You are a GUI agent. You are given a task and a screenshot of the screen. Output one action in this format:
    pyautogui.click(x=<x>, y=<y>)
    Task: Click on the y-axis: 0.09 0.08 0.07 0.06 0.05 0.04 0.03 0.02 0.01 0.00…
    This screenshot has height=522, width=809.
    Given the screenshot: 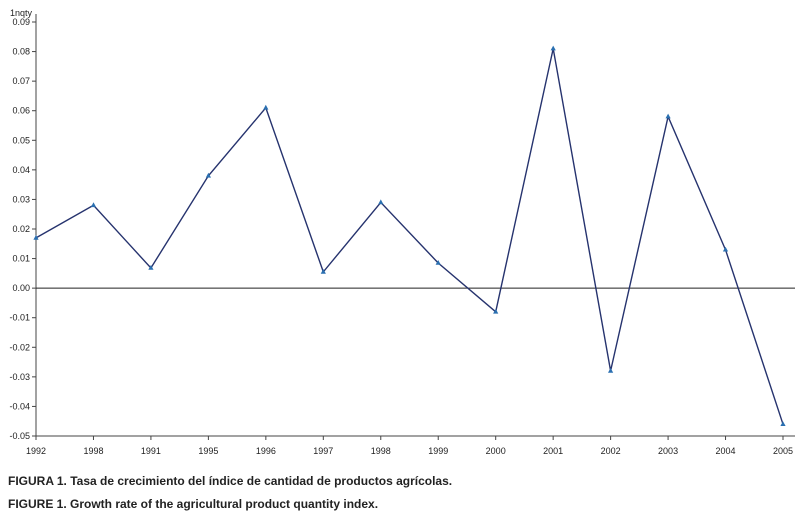 What is the action you would take?
    pyautogui.click(x=23, y=227)
    